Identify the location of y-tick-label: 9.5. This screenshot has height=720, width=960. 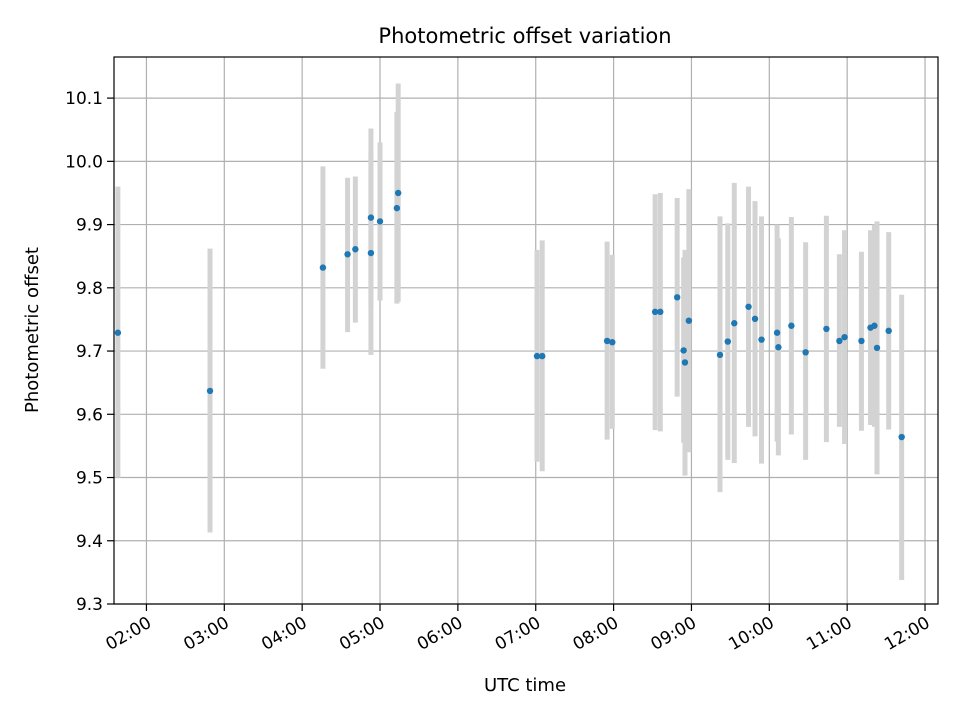
(89, 479).